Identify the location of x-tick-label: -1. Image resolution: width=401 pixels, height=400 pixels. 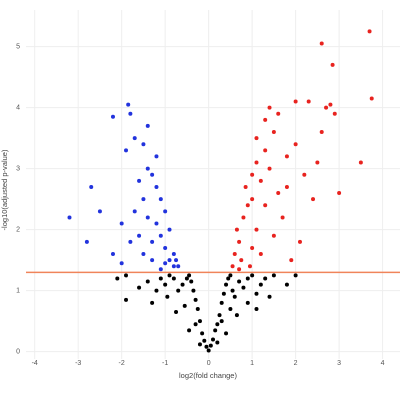
(165, 363).